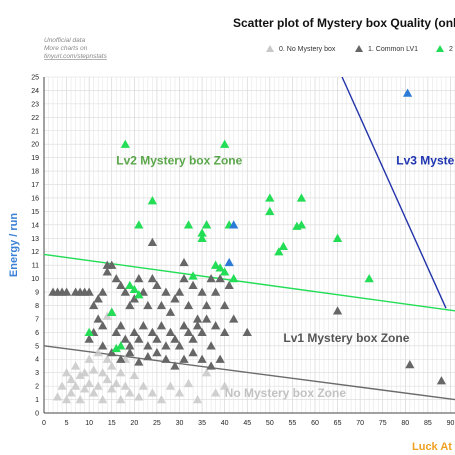  I want to click on zone-label-1: Lv3 Myster, so click(425, 160).